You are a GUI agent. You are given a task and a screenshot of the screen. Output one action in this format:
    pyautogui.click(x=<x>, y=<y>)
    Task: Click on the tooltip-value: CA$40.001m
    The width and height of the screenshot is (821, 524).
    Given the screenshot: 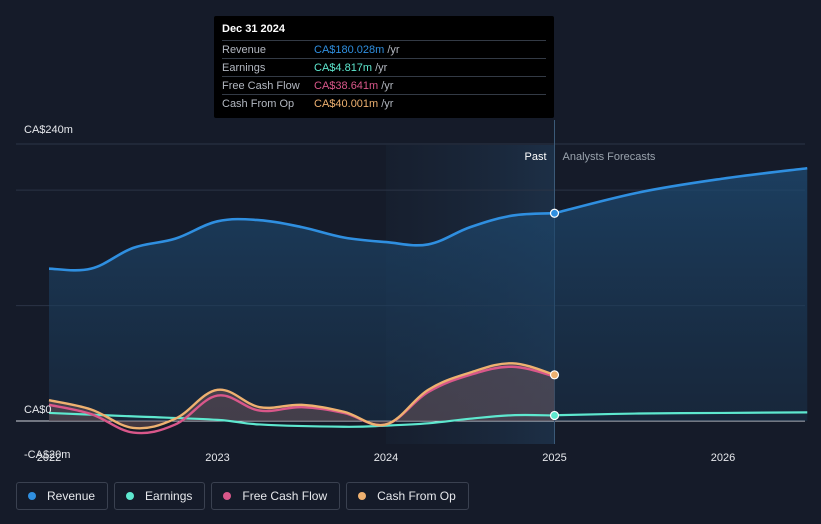 What is the action you would take?
    pyautogui.click(x=346, y=103)
    